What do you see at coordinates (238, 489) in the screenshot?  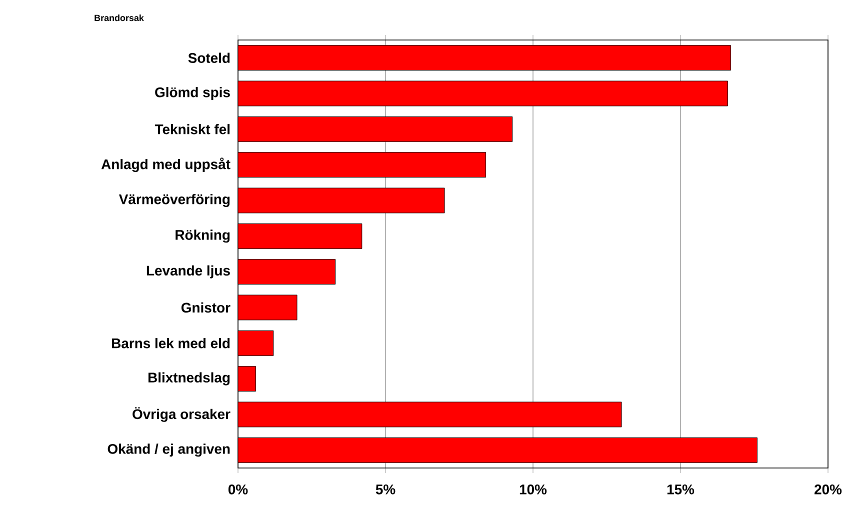 I see `x-tick-label: 0%` at bounding box center [238, 489].